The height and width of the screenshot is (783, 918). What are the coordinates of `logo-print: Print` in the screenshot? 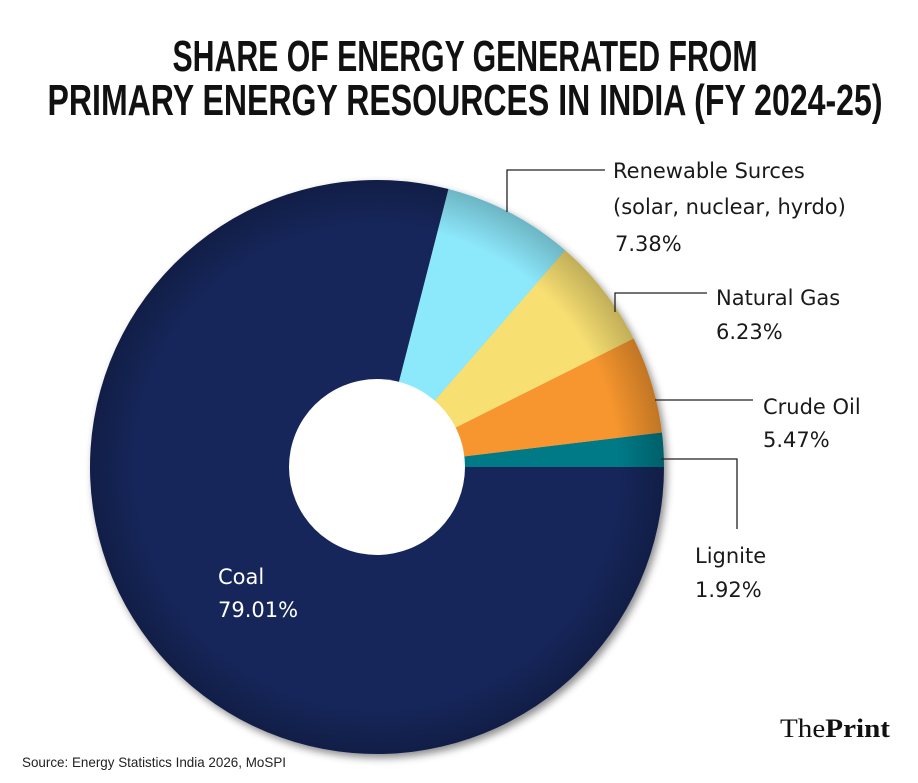 It's located at (857, 728).